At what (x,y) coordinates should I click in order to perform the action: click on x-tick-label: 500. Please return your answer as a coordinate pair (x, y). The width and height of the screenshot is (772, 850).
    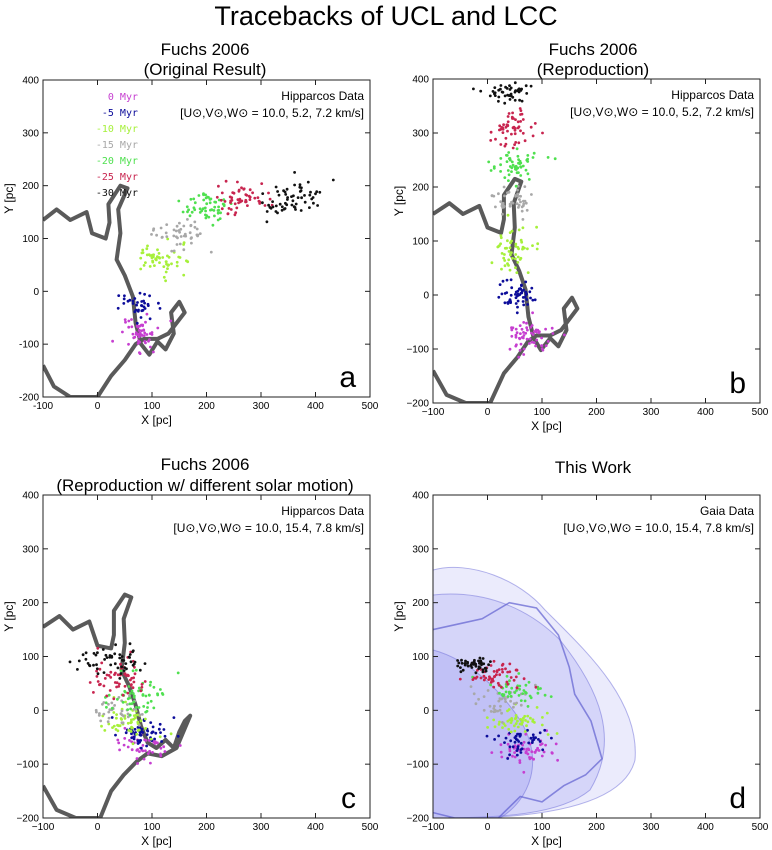
    Looking at the image, I should click on (370, 406).